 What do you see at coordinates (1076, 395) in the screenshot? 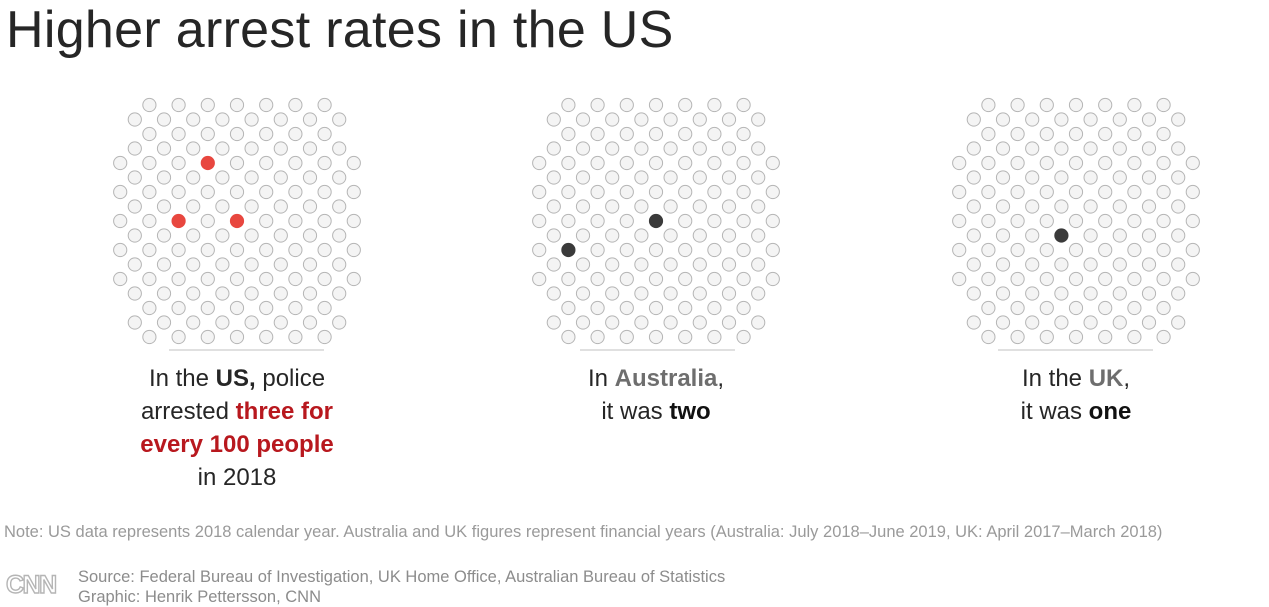
I see `uk-caption: In the UK, it was one` at bounding box center [1076, 395].